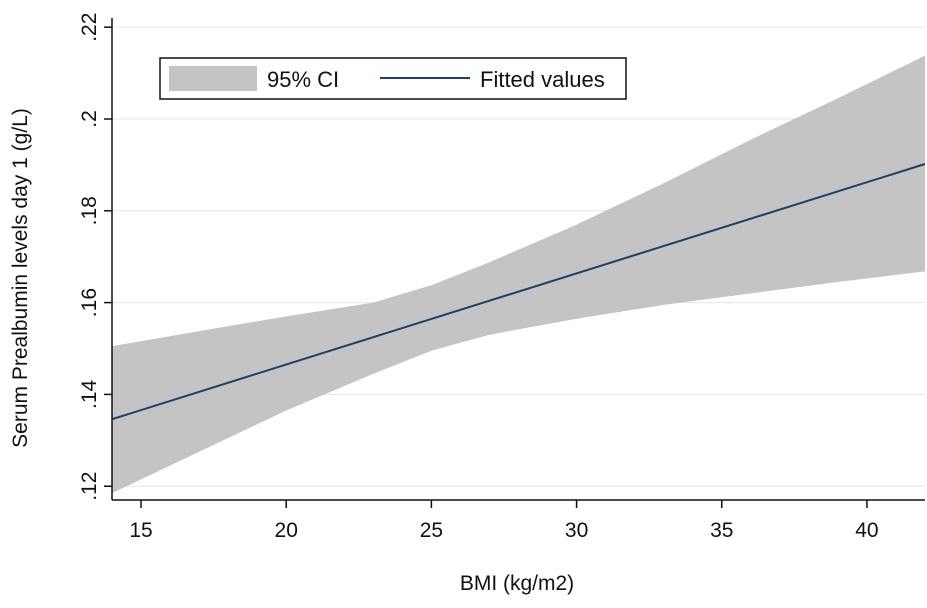 This screenshot has height=608, width=927. Describe the element at coordinates (89, 486) in the screenshot. I see `y-tick-label-0: .12` at that location.